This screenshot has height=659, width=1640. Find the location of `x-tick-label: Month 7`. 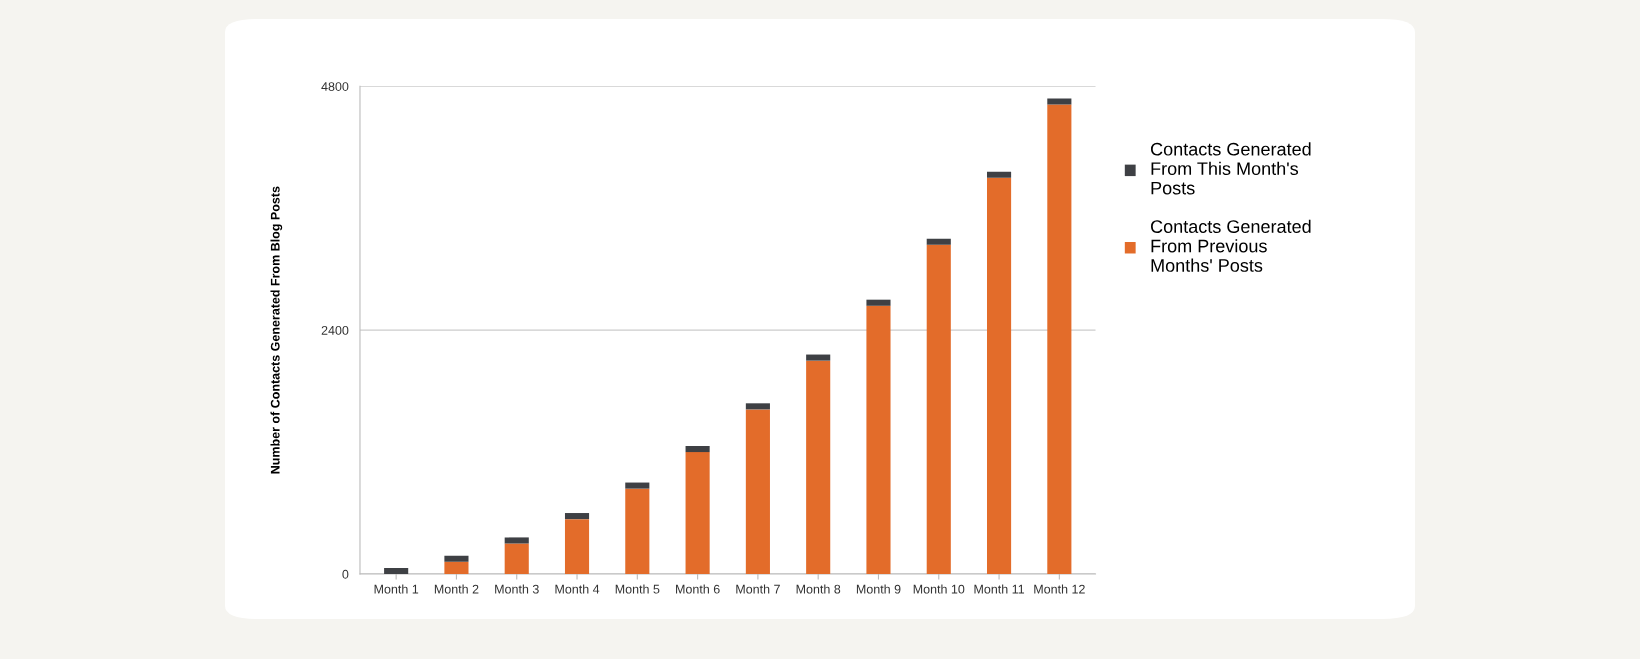

x-tick-label: Month 7 is located at coordinates (758, 589).